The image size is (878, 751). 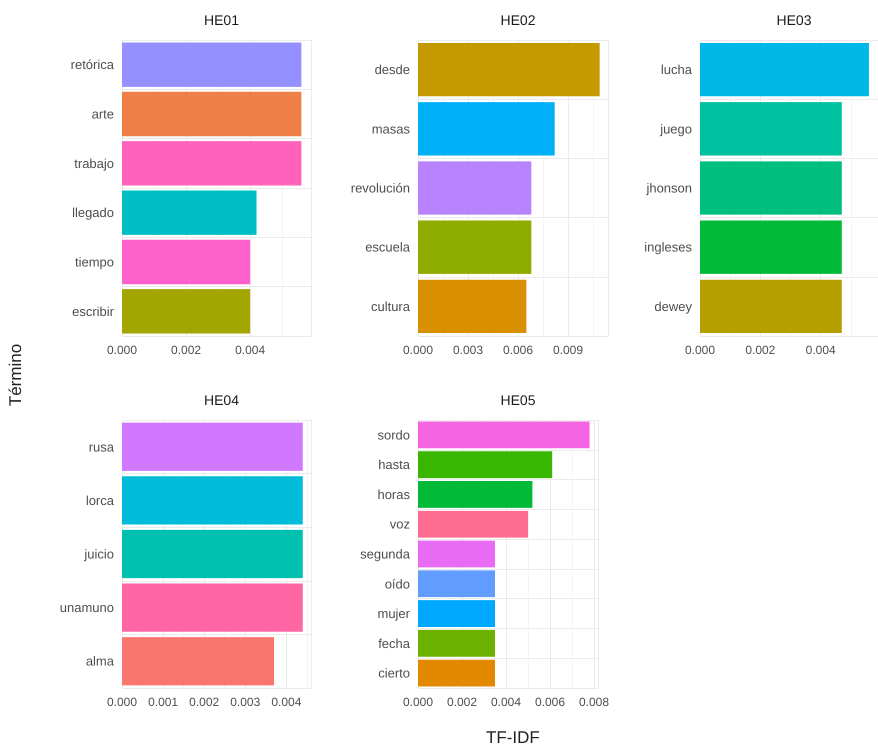 What do you see at coordinates (394, 614) in the screenshot?
I see `y-tick-label: mujer` at bounding box center [394, 614].